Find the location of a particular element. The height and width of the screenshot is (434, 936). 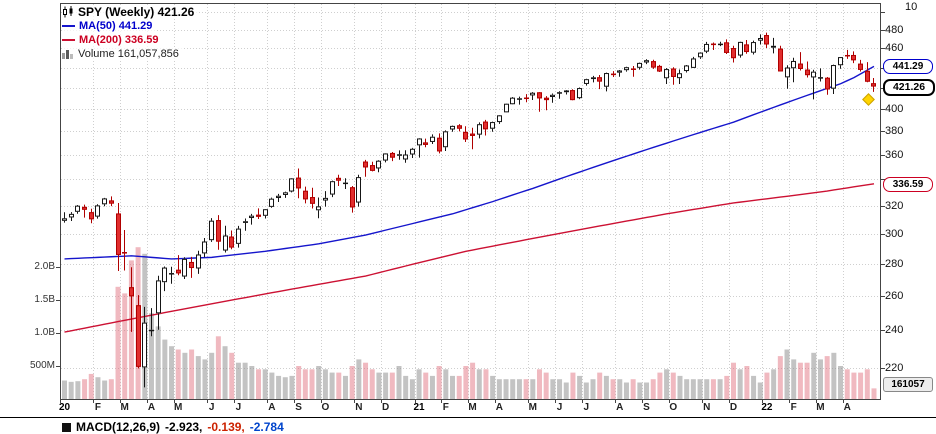

price-axis-label: 260 is located at coordinates (894, 295).